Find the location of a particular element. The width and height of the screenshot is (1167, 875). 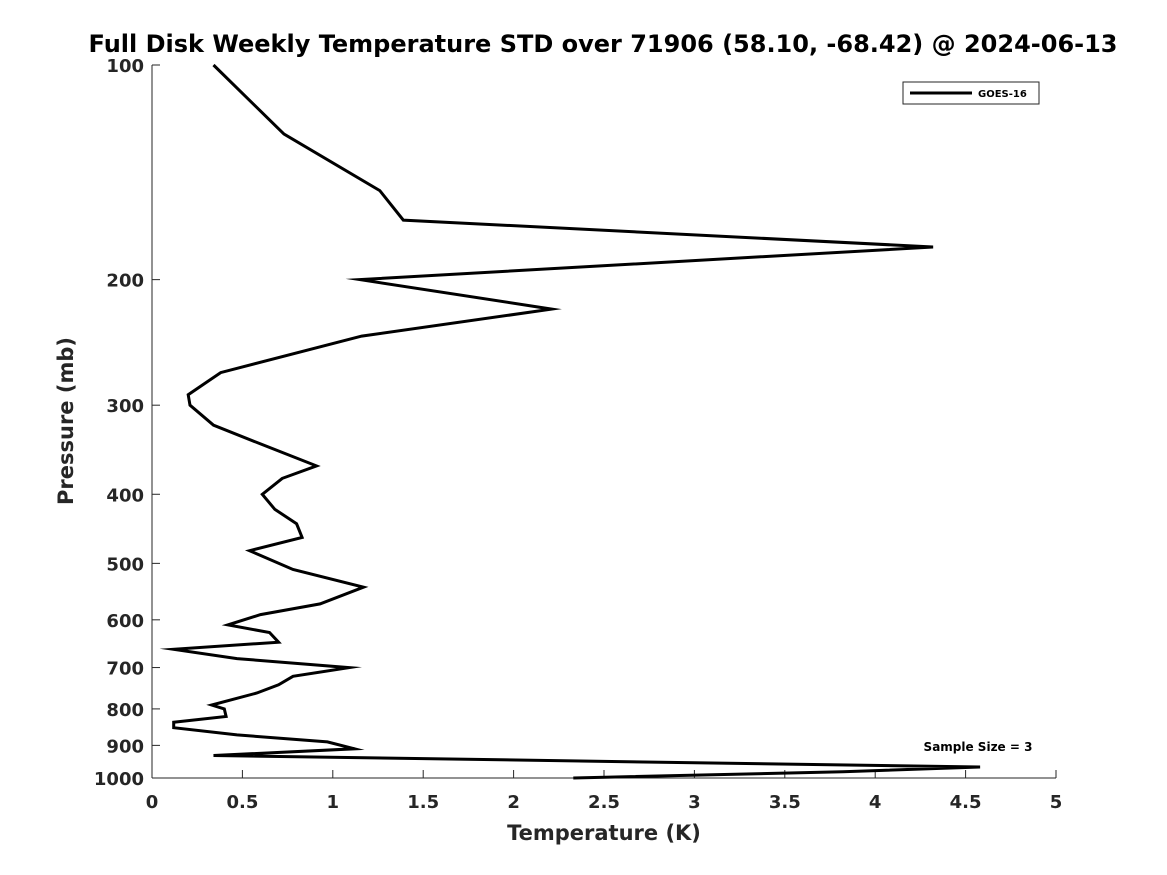

x-tick-label: 2 is located at coordinates (513, 802).